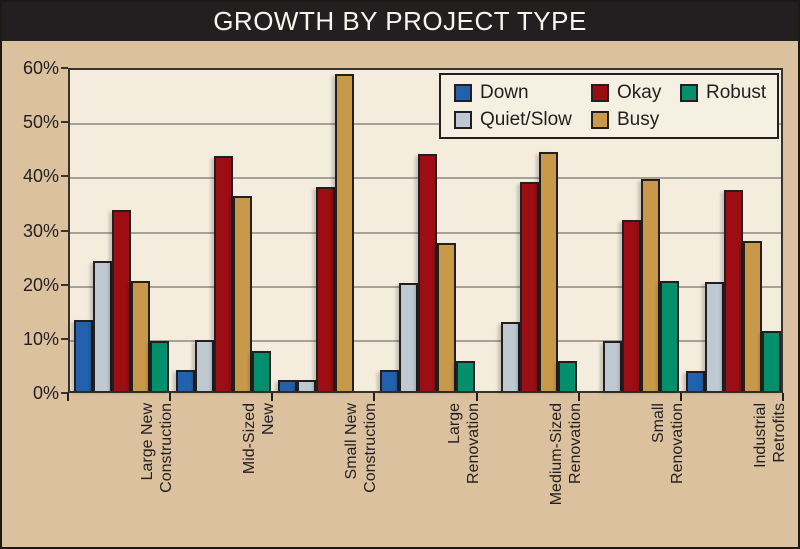  What do you see at coordinates (259, 439) in the screenshot?
I see `x-axis-category-label: Mid-Sized New` at bounding box center [259, 439].